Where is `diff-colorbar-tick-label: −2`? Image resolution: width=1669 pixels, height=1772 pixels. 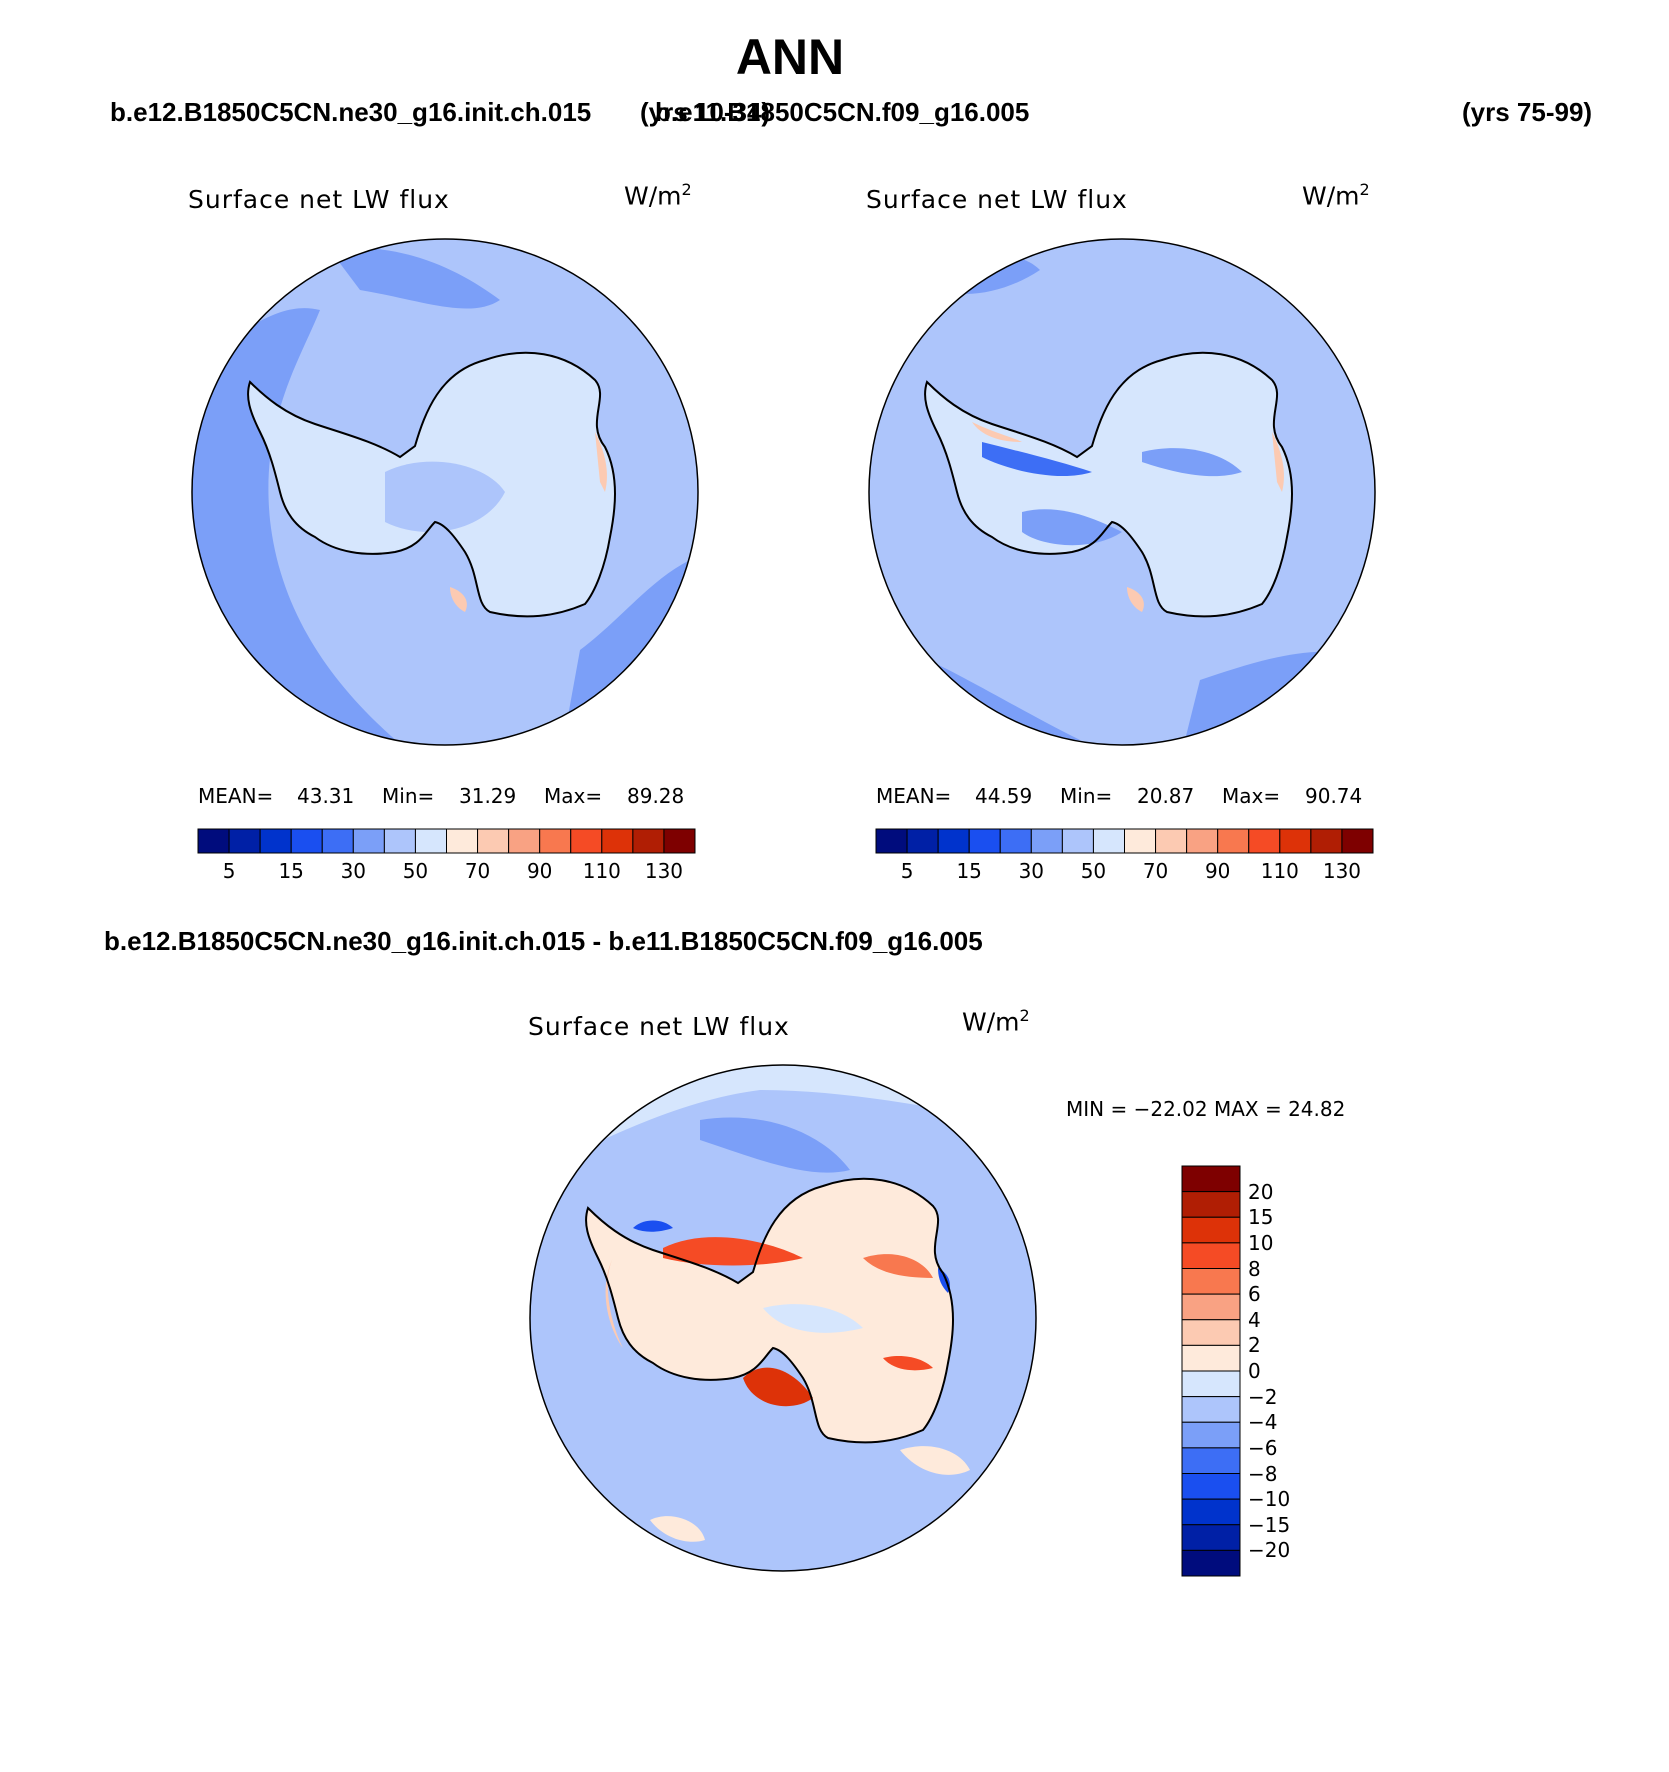
diff-colorbar-tick-label: −2 is located at coordinates (1263, 1396).